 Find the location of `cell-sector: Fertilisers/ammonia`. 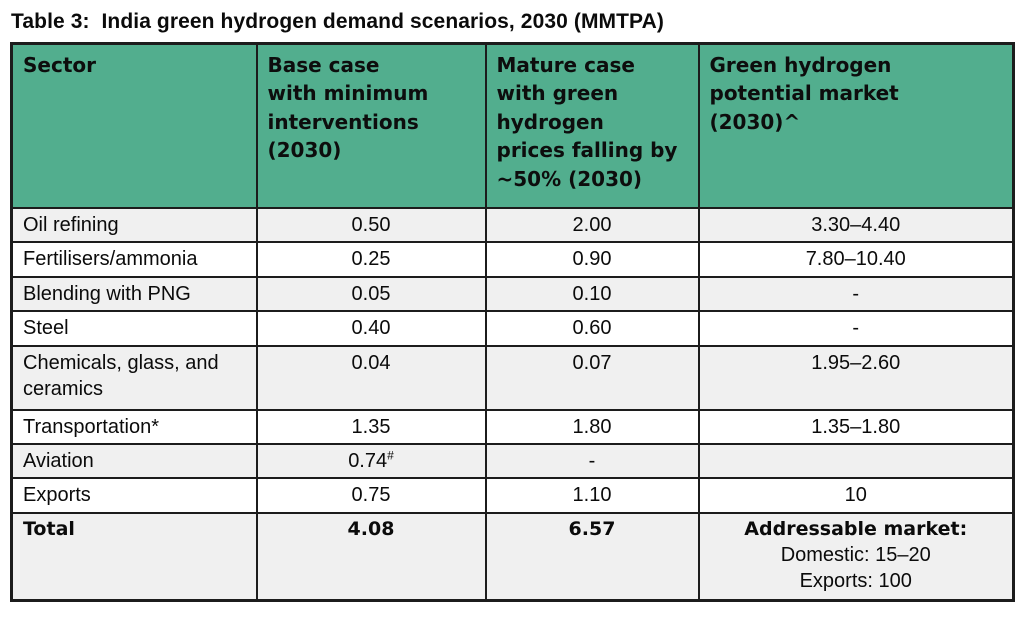

cell-sector: Fertilisers/ammonia is located at coordinates (134, 259).